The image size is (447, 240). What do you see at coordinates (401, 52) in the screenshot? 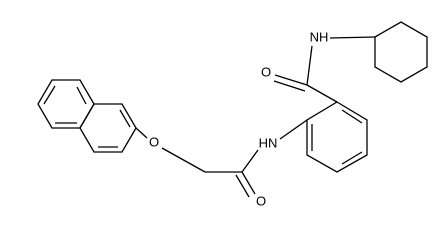
I see `cyclohexane-ring` at bounding box center [401, 52].